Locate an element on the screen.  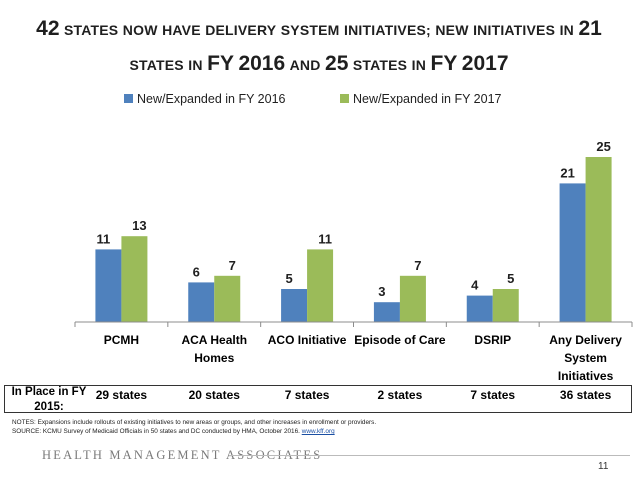
page-number: 11 is located at coordinates (603, 466).